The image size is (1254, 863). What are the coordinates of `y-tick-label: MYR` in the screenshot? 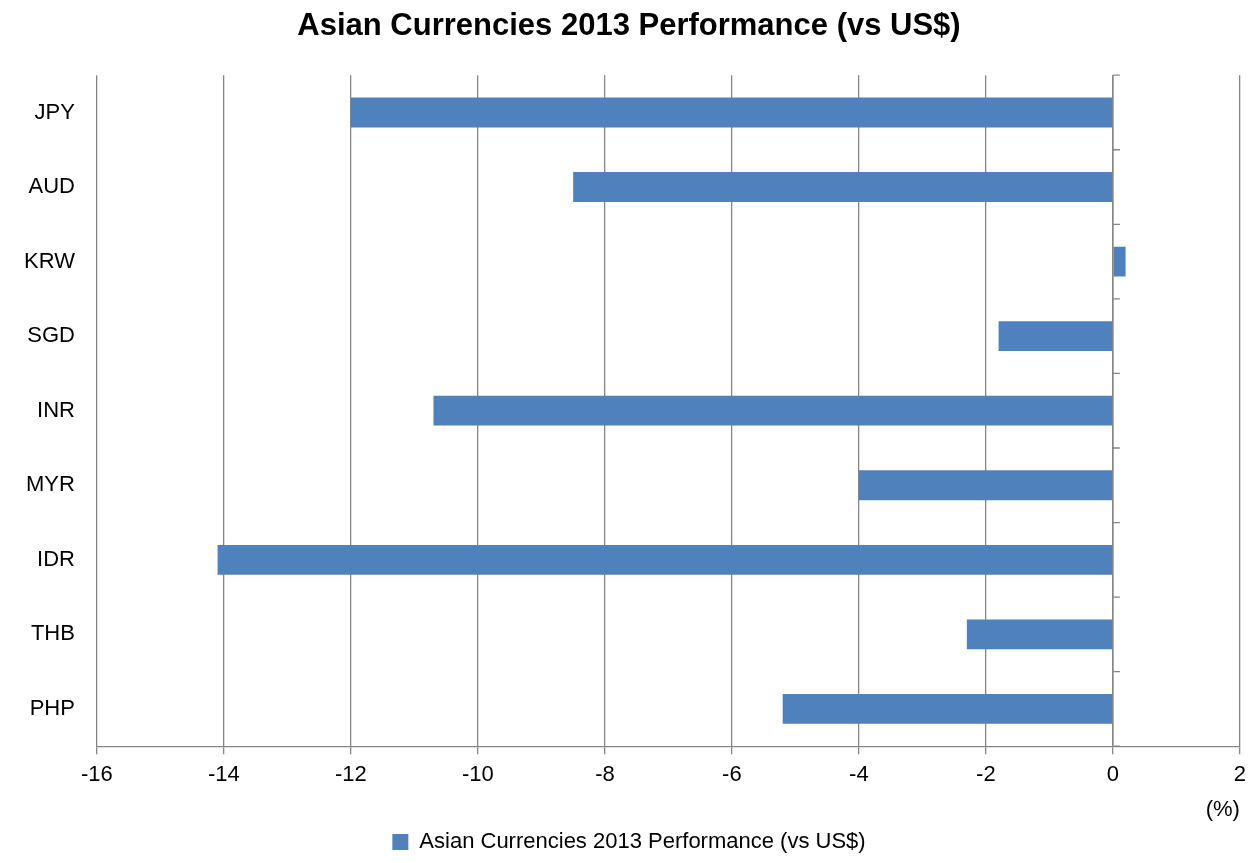 It's located at (50, 484).